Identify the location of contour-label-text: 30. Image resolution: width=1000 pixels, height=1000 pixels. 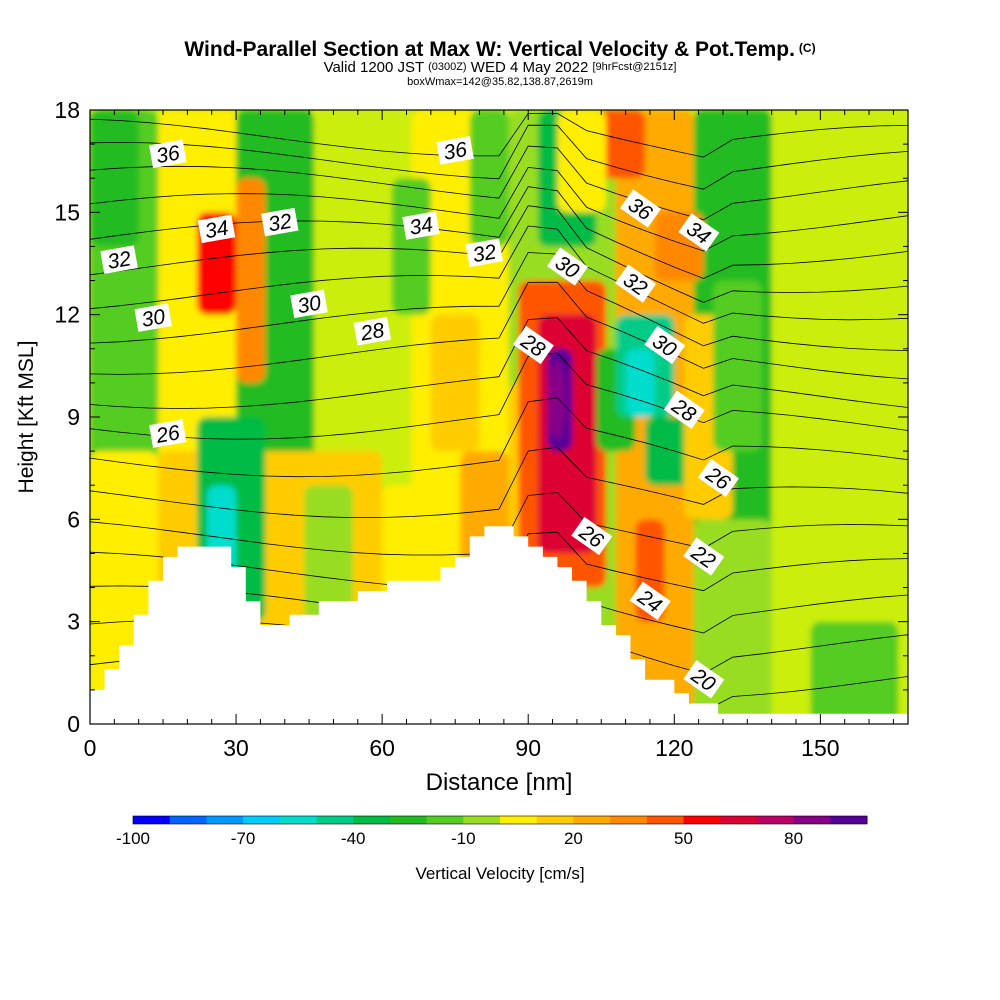
(153, 318).